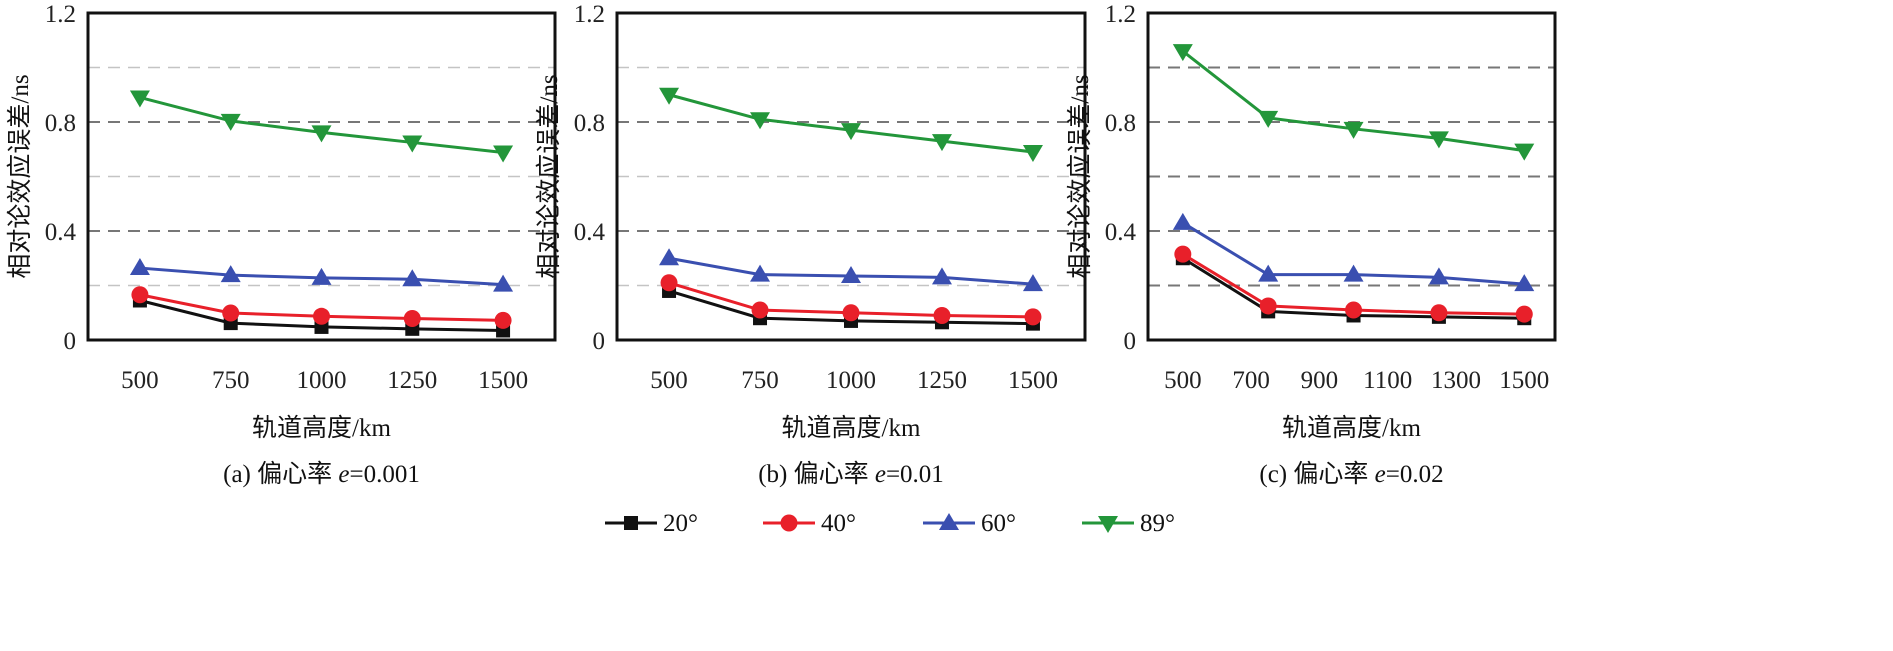 The width and height of the screenshot is (1893, 651). I want to click on legend-label: 60°, so click(998, 523).